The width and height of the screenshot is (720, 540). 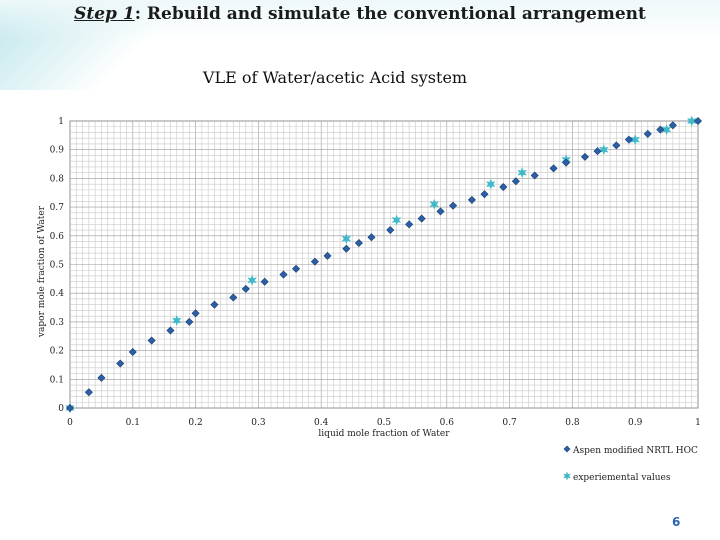 I want to click on decorative-top-band, so click(x=360, y=20).